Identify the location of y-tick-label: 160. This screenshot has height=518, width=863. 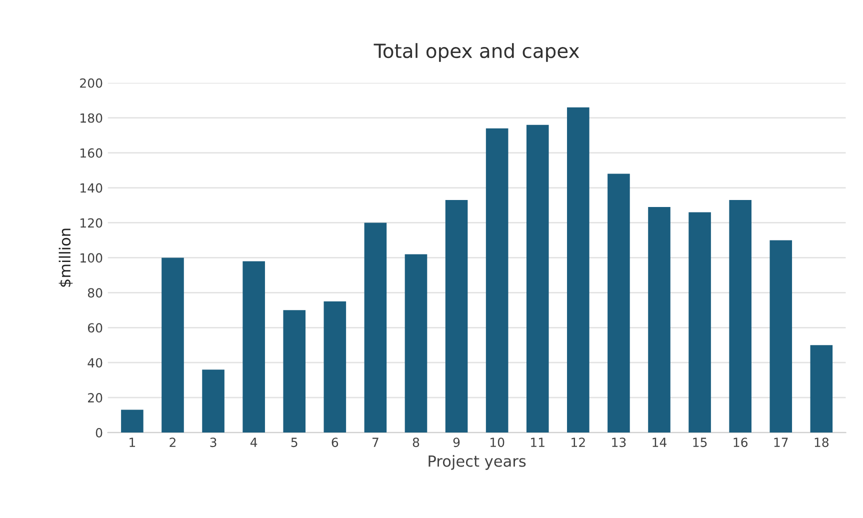
(91, 153).